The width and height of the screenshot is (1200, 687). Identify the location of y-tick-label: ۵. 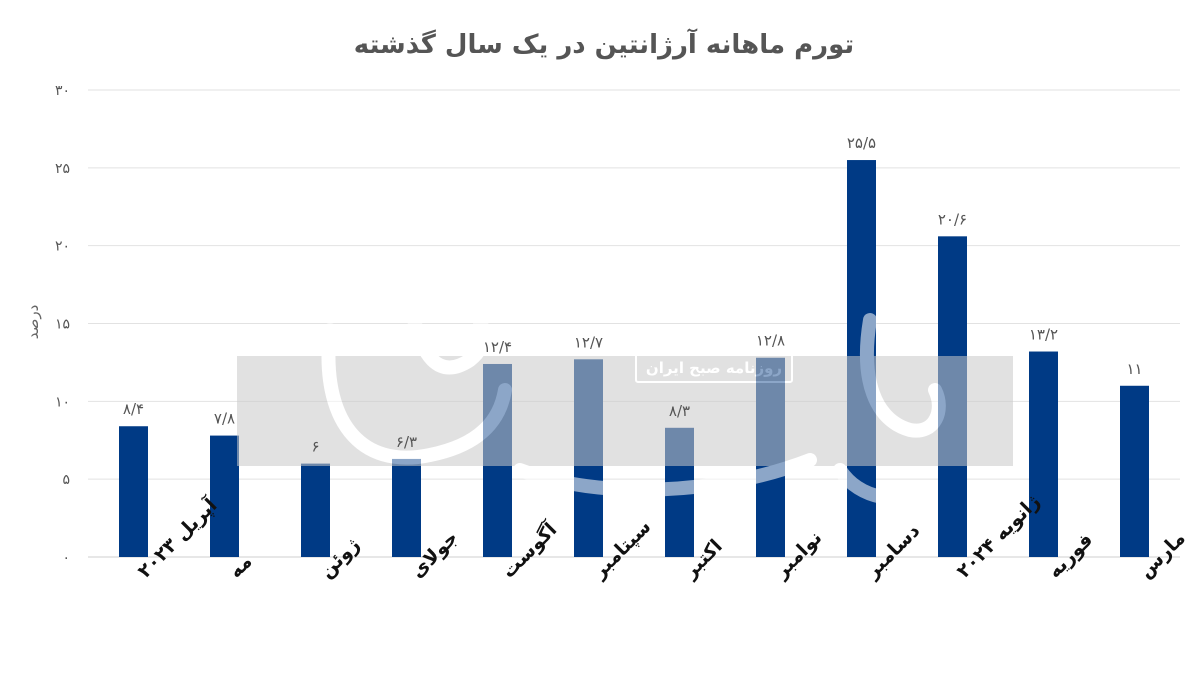
(66, 480).